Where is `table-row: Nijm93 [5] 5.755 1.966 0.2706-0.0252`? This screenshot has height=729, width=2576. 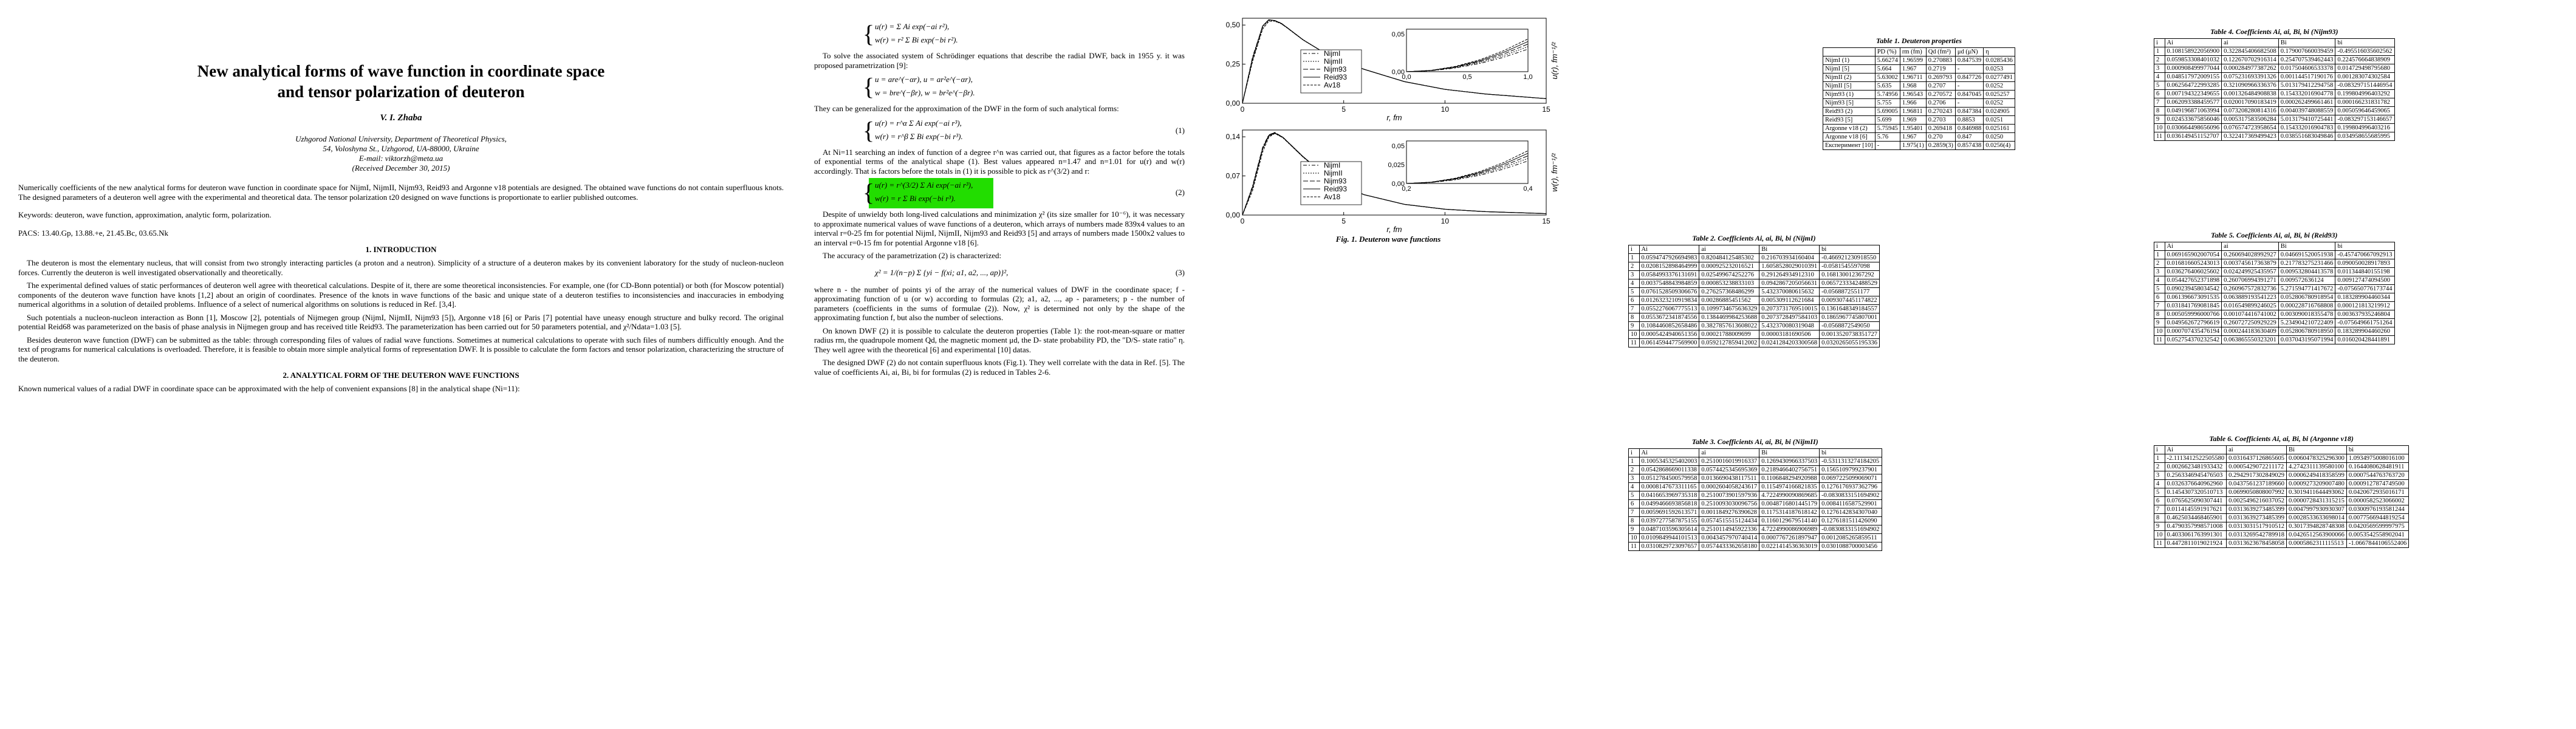 table-row: Nijm93 [5] 5.755 1.966 0.2706-0.0252 is located at coordinates (1919, 103).